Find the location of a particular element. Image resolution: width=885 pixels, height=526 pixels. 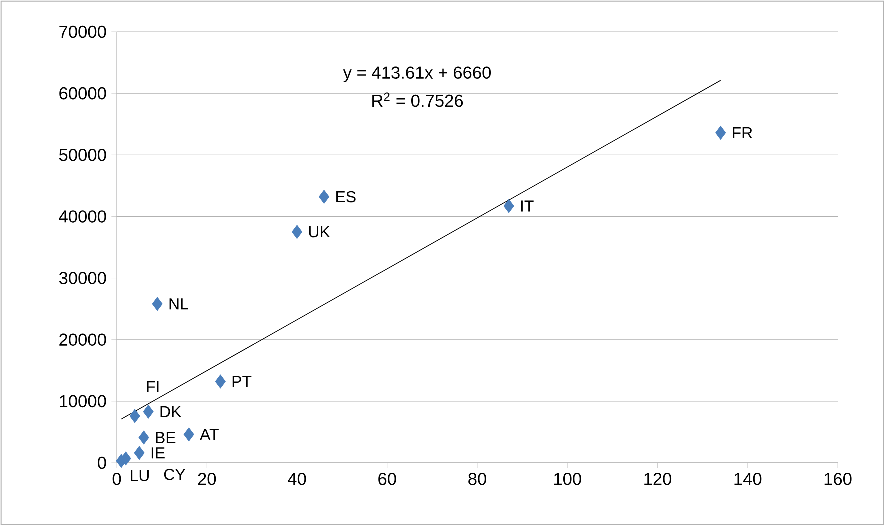

x-tick-label: 0 is located at coordinates (117, 479).